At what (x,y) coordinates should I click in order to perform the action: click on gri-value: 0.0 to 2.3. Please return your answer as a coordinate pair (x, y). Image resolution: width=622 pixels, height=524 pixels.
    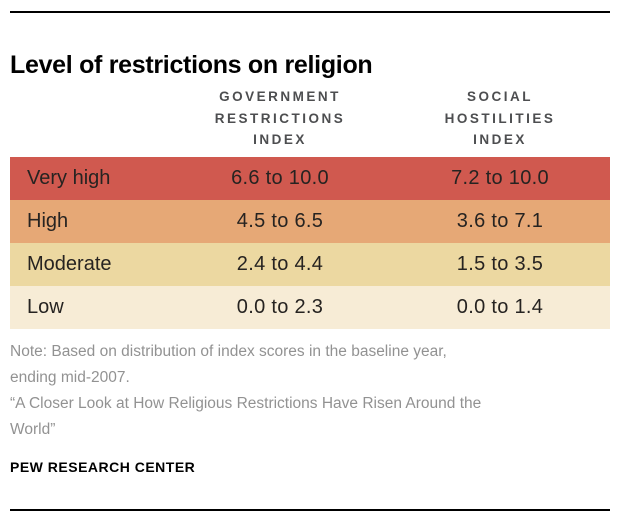
    Looking at the image, I should click on (280, 307).